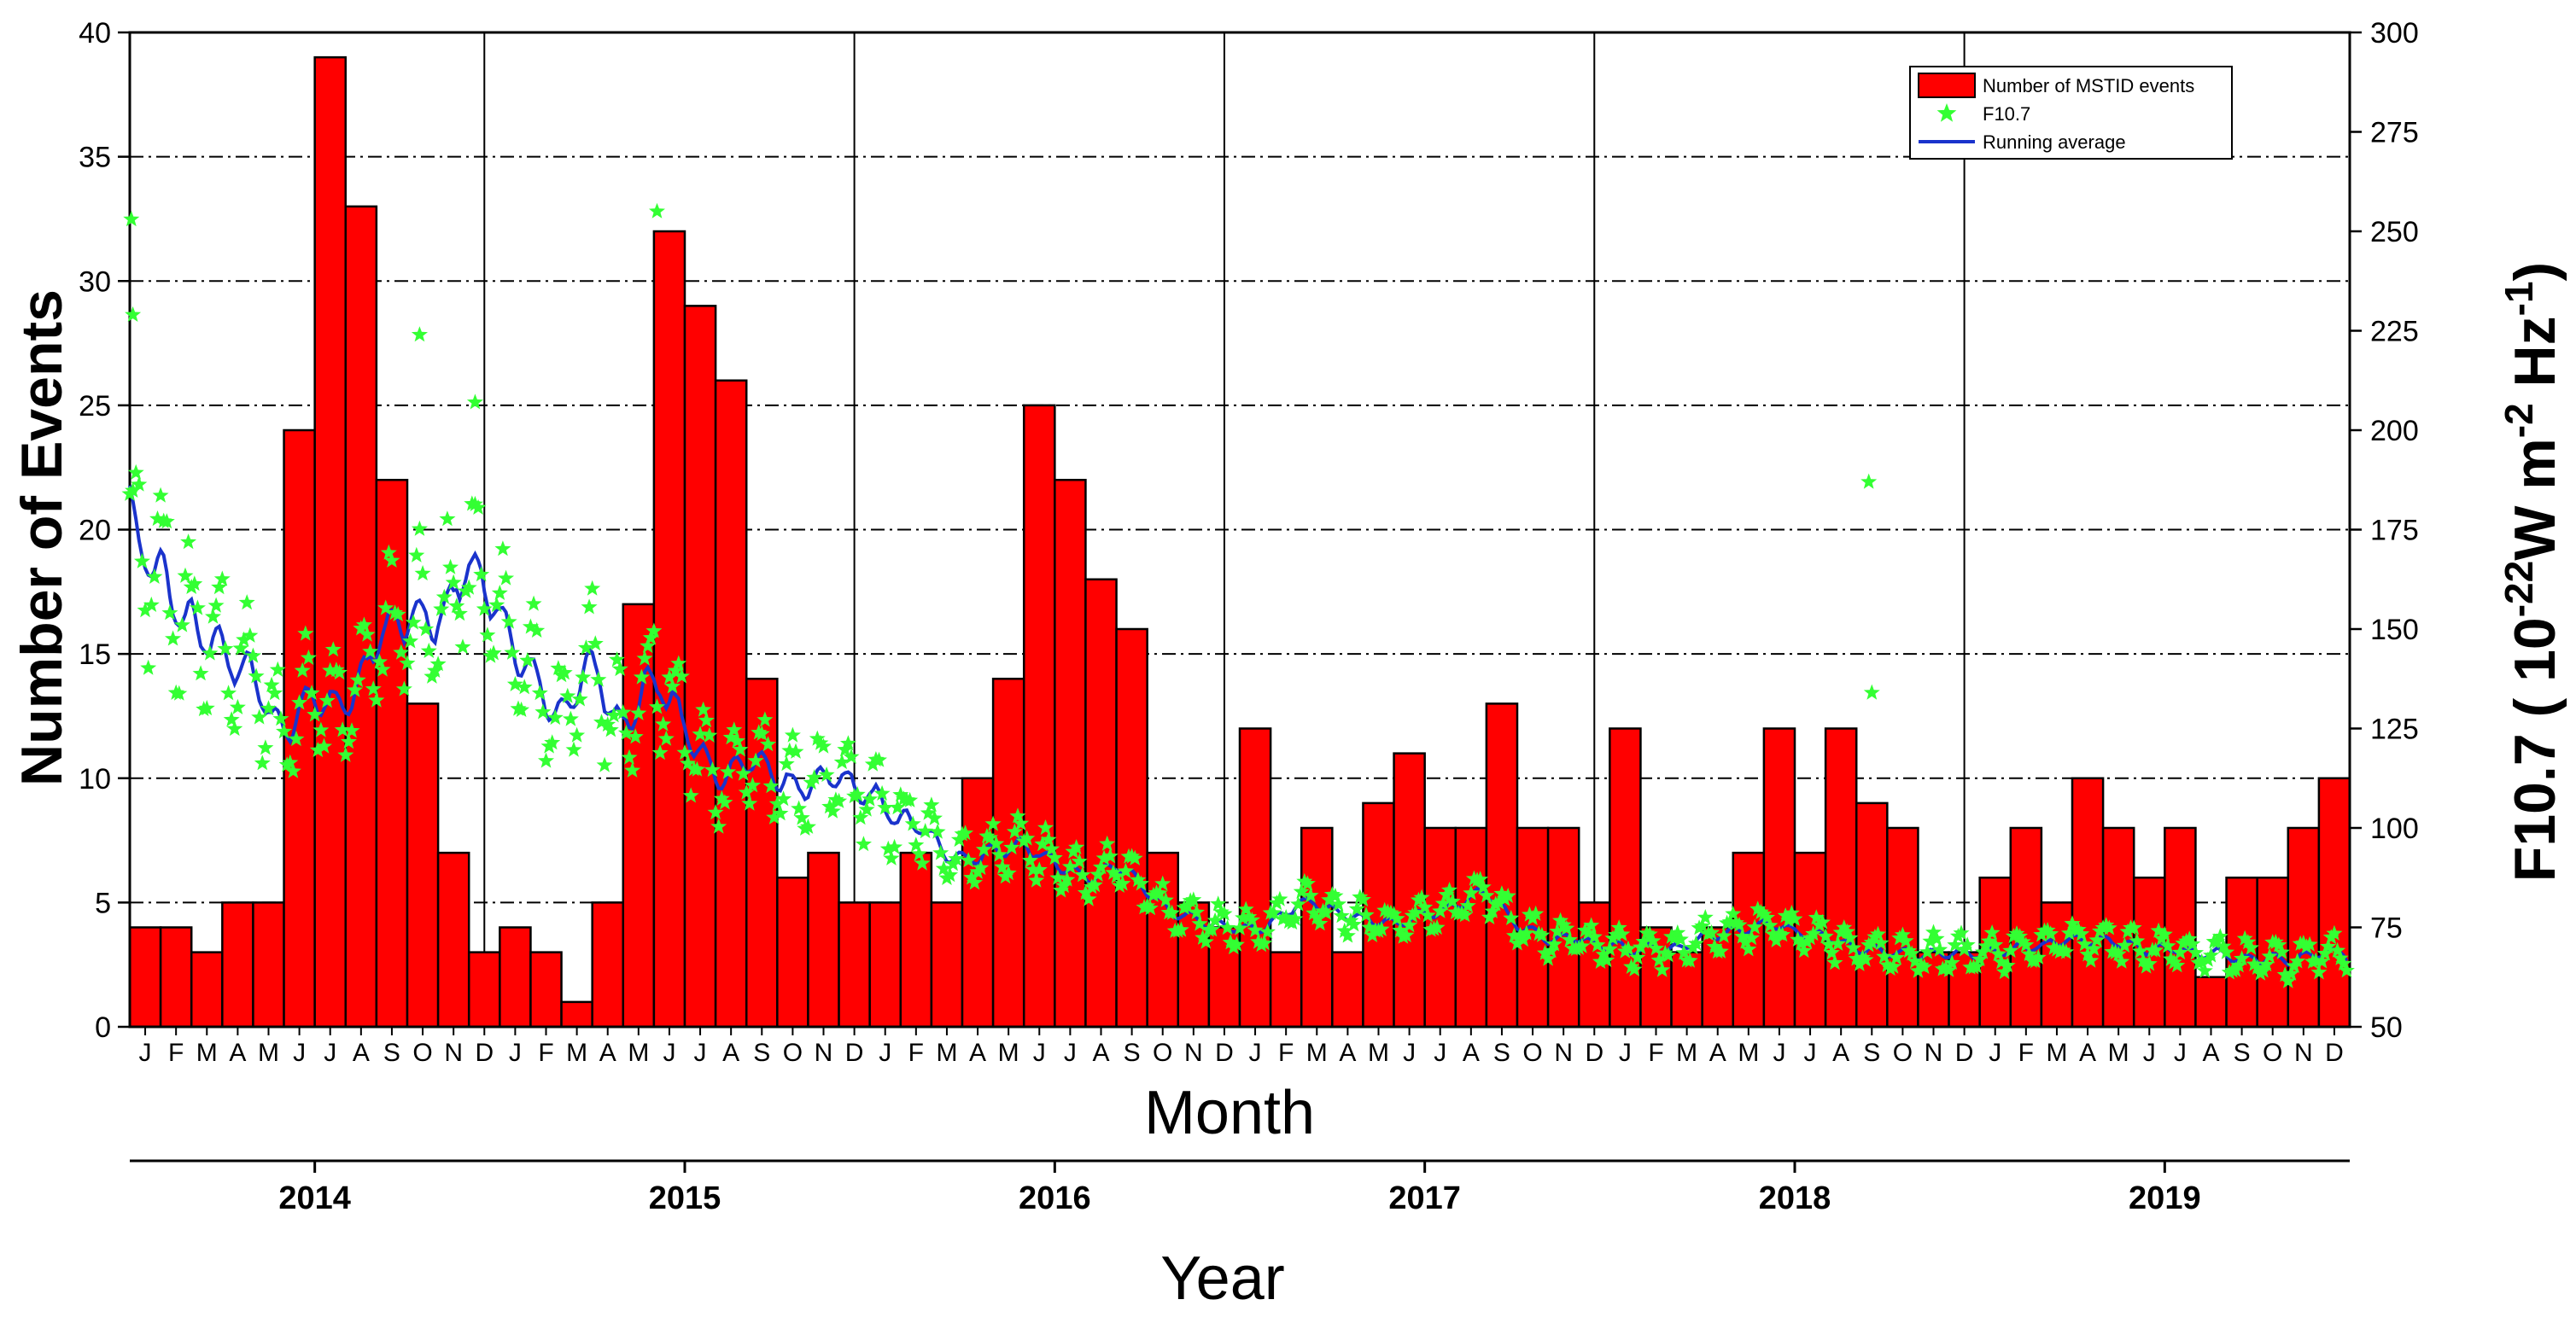 The image size is (2576, 1323). Describe the element at coordinates (1655, 1053) in the screenshot. I see `month-label: F` at that location.